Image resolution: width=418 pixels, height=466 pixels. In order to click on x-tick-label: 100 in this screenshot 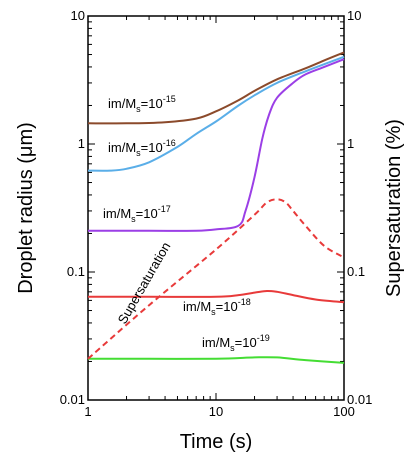, I will do `click(344, 411)`.